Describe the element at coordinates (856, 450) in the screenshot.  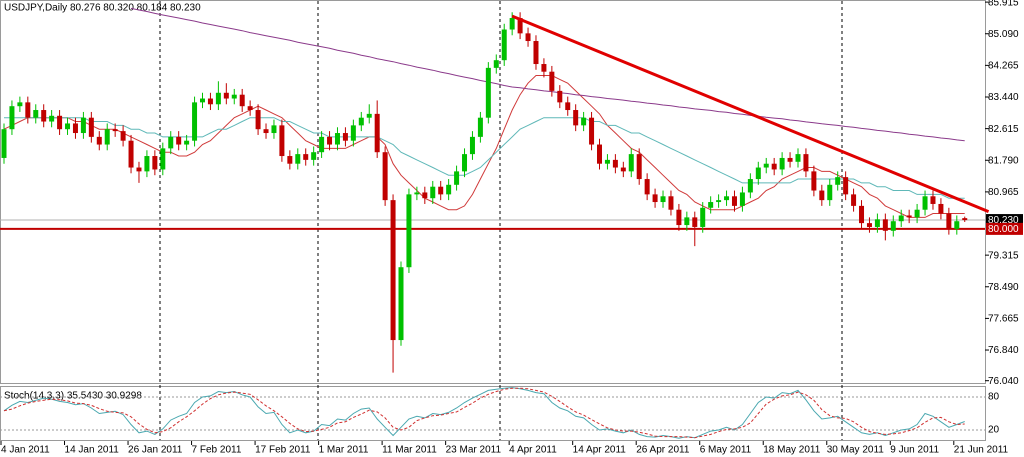
I see `x-tick-label: 30 May 2011` at that location.